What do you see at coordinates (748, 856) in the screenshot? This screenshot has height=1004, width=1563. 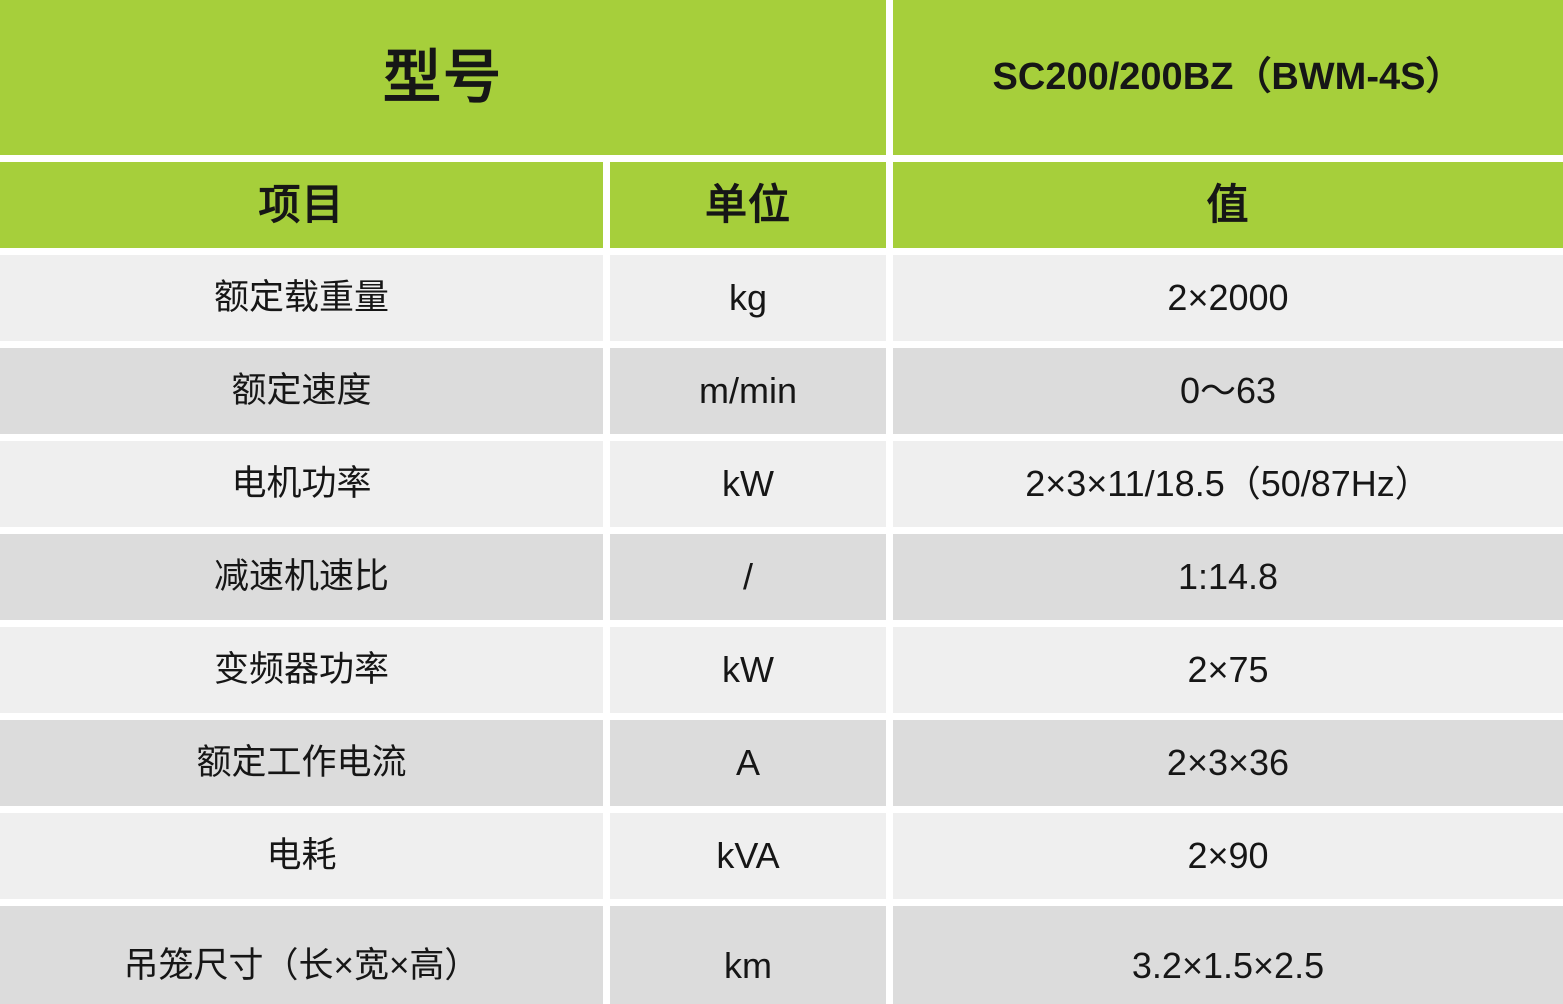 I see `row-unit-power-consumption: kVA` at bounding box center [748, 856].